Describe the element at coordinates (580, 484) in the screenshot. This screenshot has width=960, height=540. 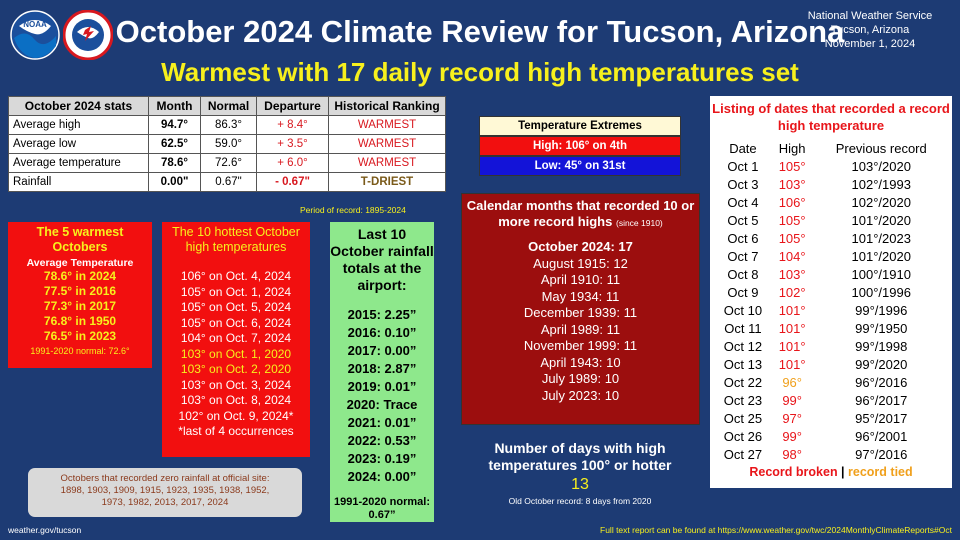
I see `days-100-value: 13` at that location.